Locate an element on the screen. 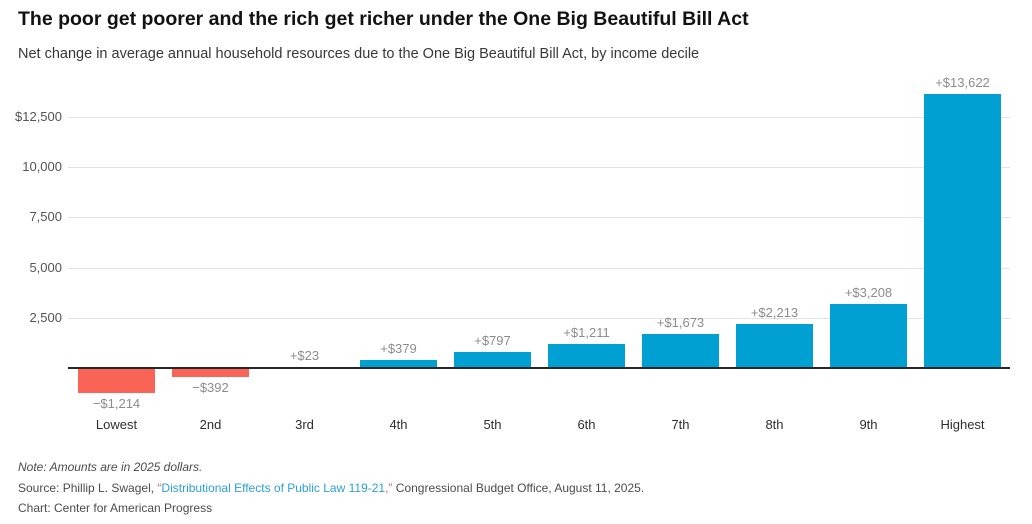 This screenshot has width=1032, height=524. y-axis-tick-label: 2,500 is located at coordinates (45, 317).